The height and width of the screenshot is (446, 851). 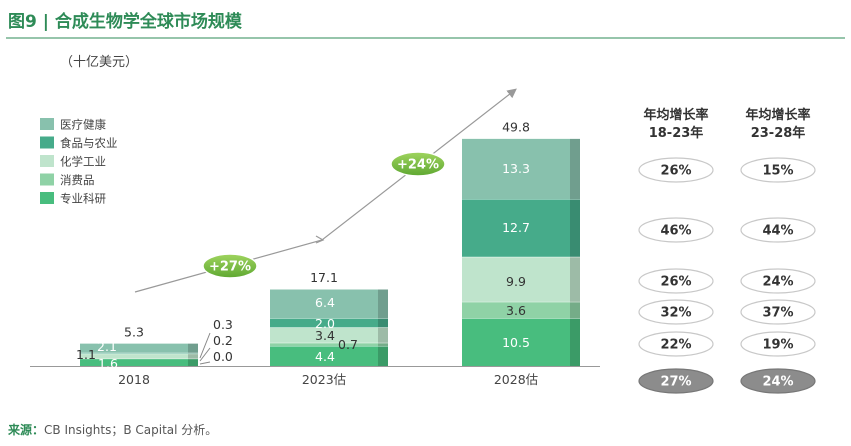 What do you see at coordinates (676, 133) in the screenshot?
I see `cagr-header-line2: 18-23年` at bounding box center [676, 133].